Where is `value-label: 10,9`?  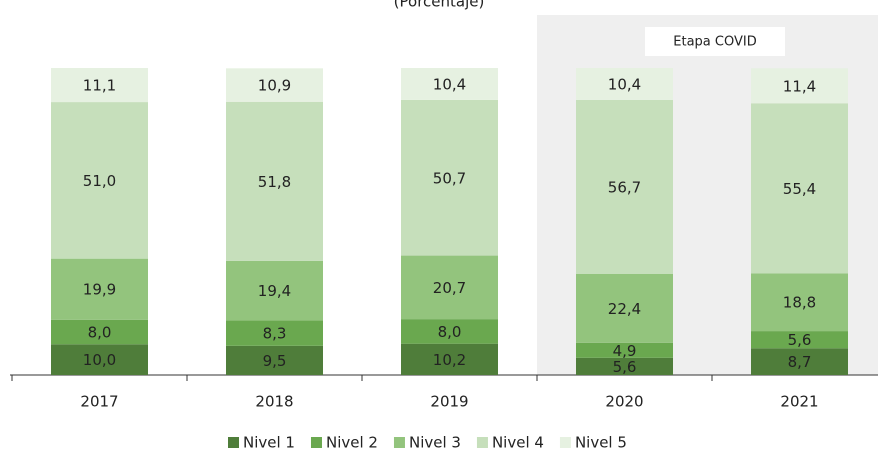 value-label: 10,9 is located at coordinates (274, 86).